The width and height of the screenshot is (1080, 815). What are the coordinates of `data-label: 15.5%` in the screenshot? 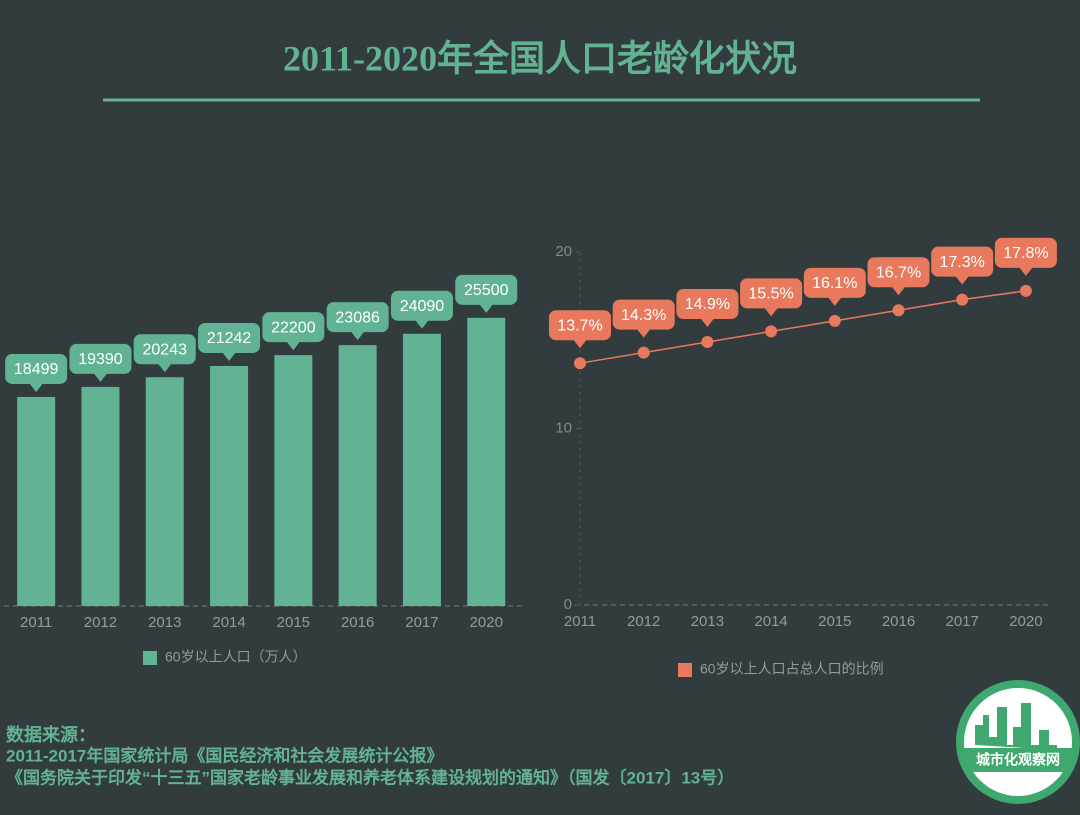 It's located at (770, 294).